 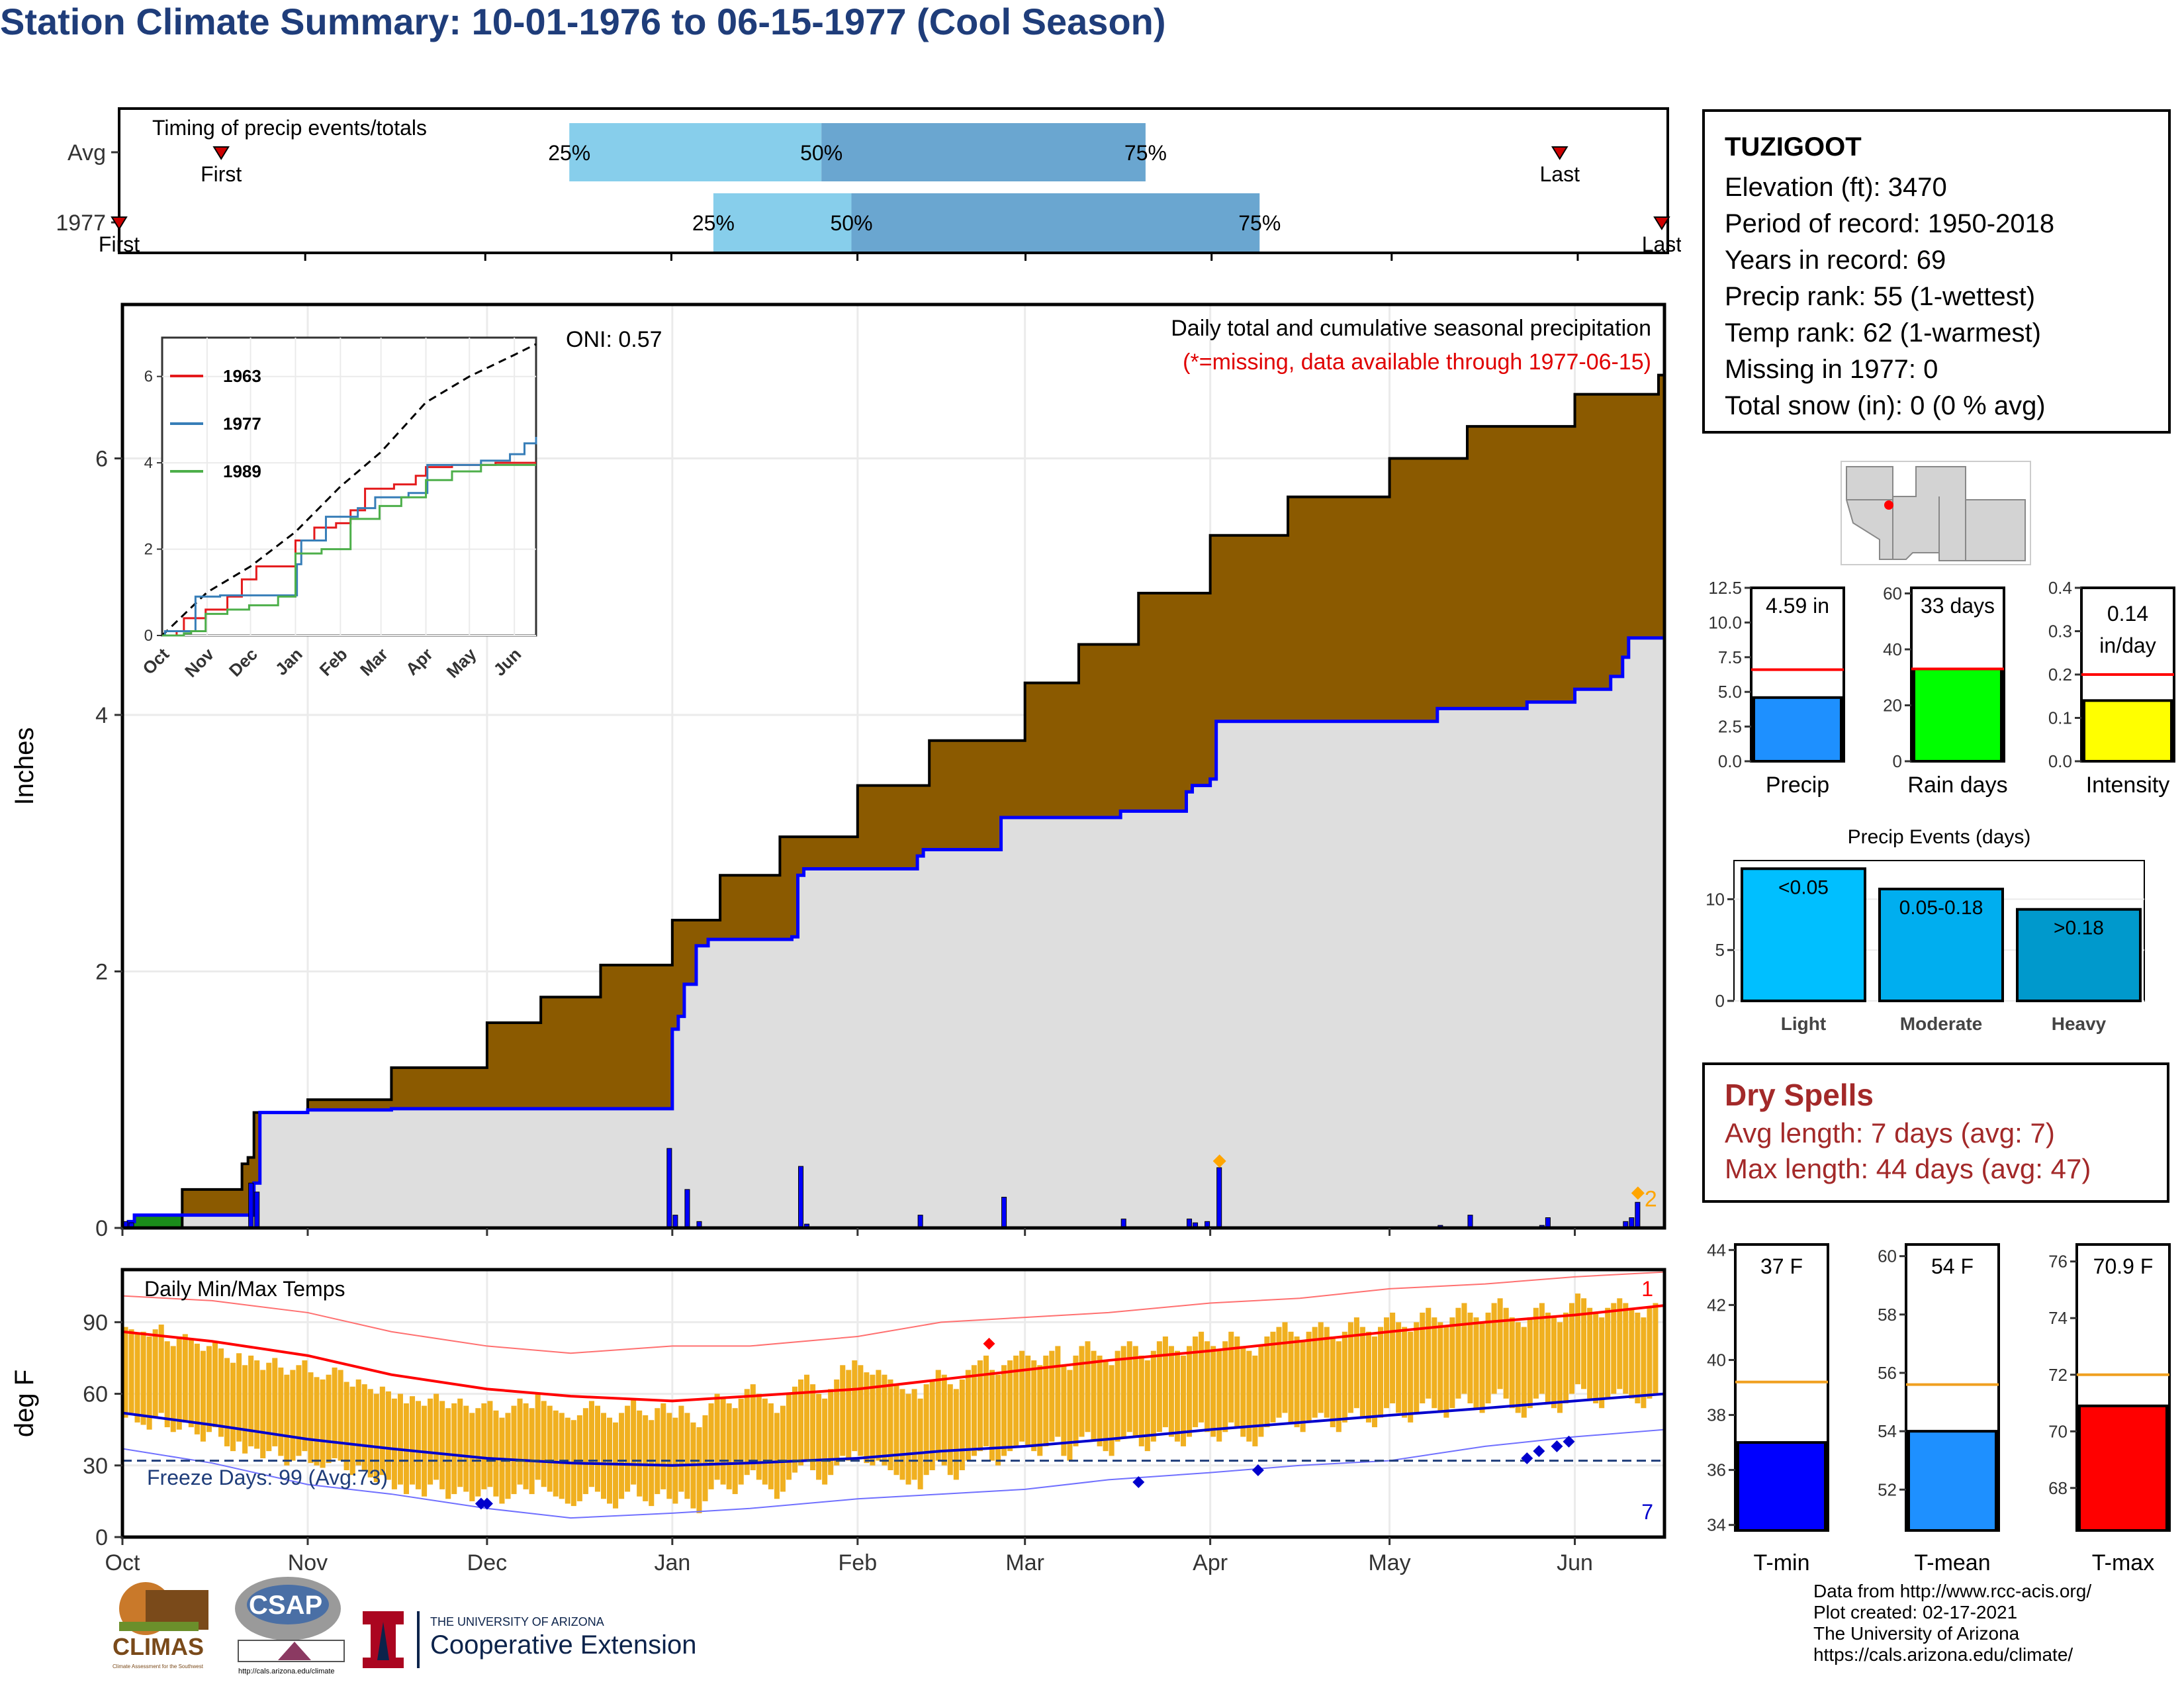 What do you see at coordinates (1730, 727) in the screenshot?
I see `summary-bar-ytick-label: 2.5` at bounding box center [1730, 727].